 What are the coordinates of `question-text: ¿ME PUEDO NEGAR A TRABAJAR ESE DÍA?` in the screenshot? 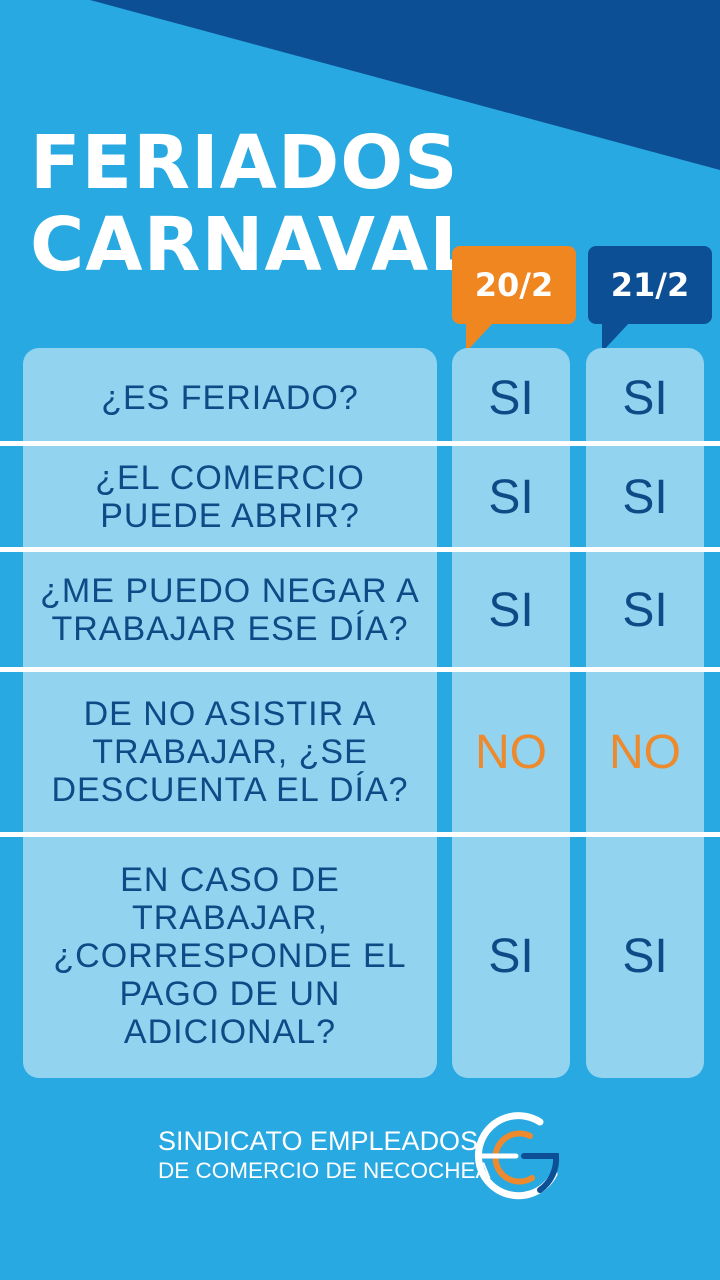 It's located at (230, 610).